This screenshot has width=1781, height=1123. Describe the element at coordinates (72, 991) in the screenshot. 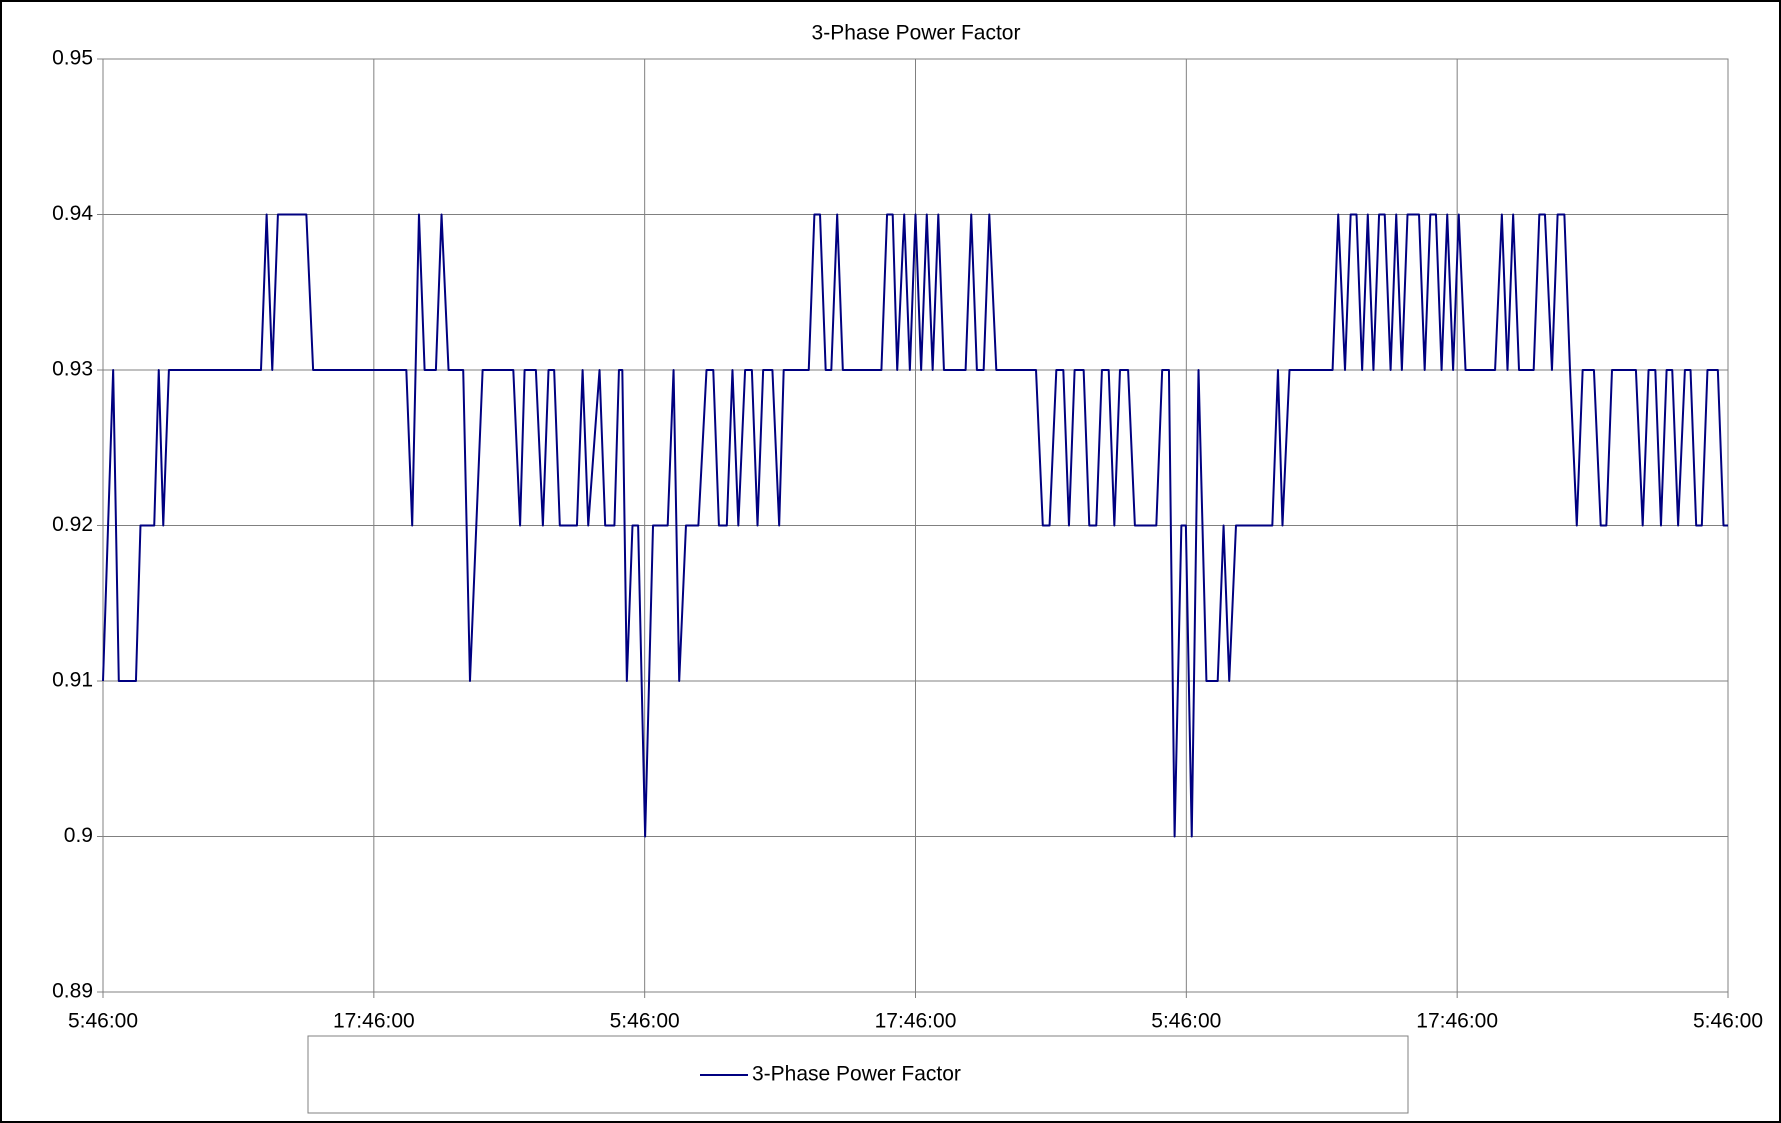

I see `y-tick-label: 0.89` at that location.